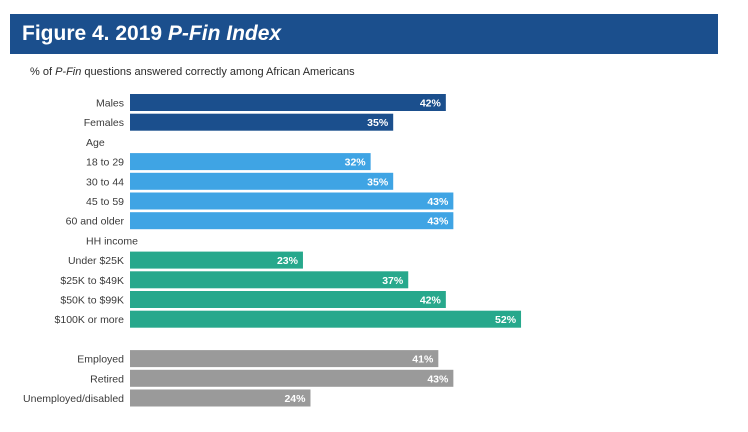 The width and height of the screenshot is (748, 432). What do you see at coordinates (68, 72) in the screenshot?
I see `subtitle-italic: P-Fin` at bounding box center [68, 72].